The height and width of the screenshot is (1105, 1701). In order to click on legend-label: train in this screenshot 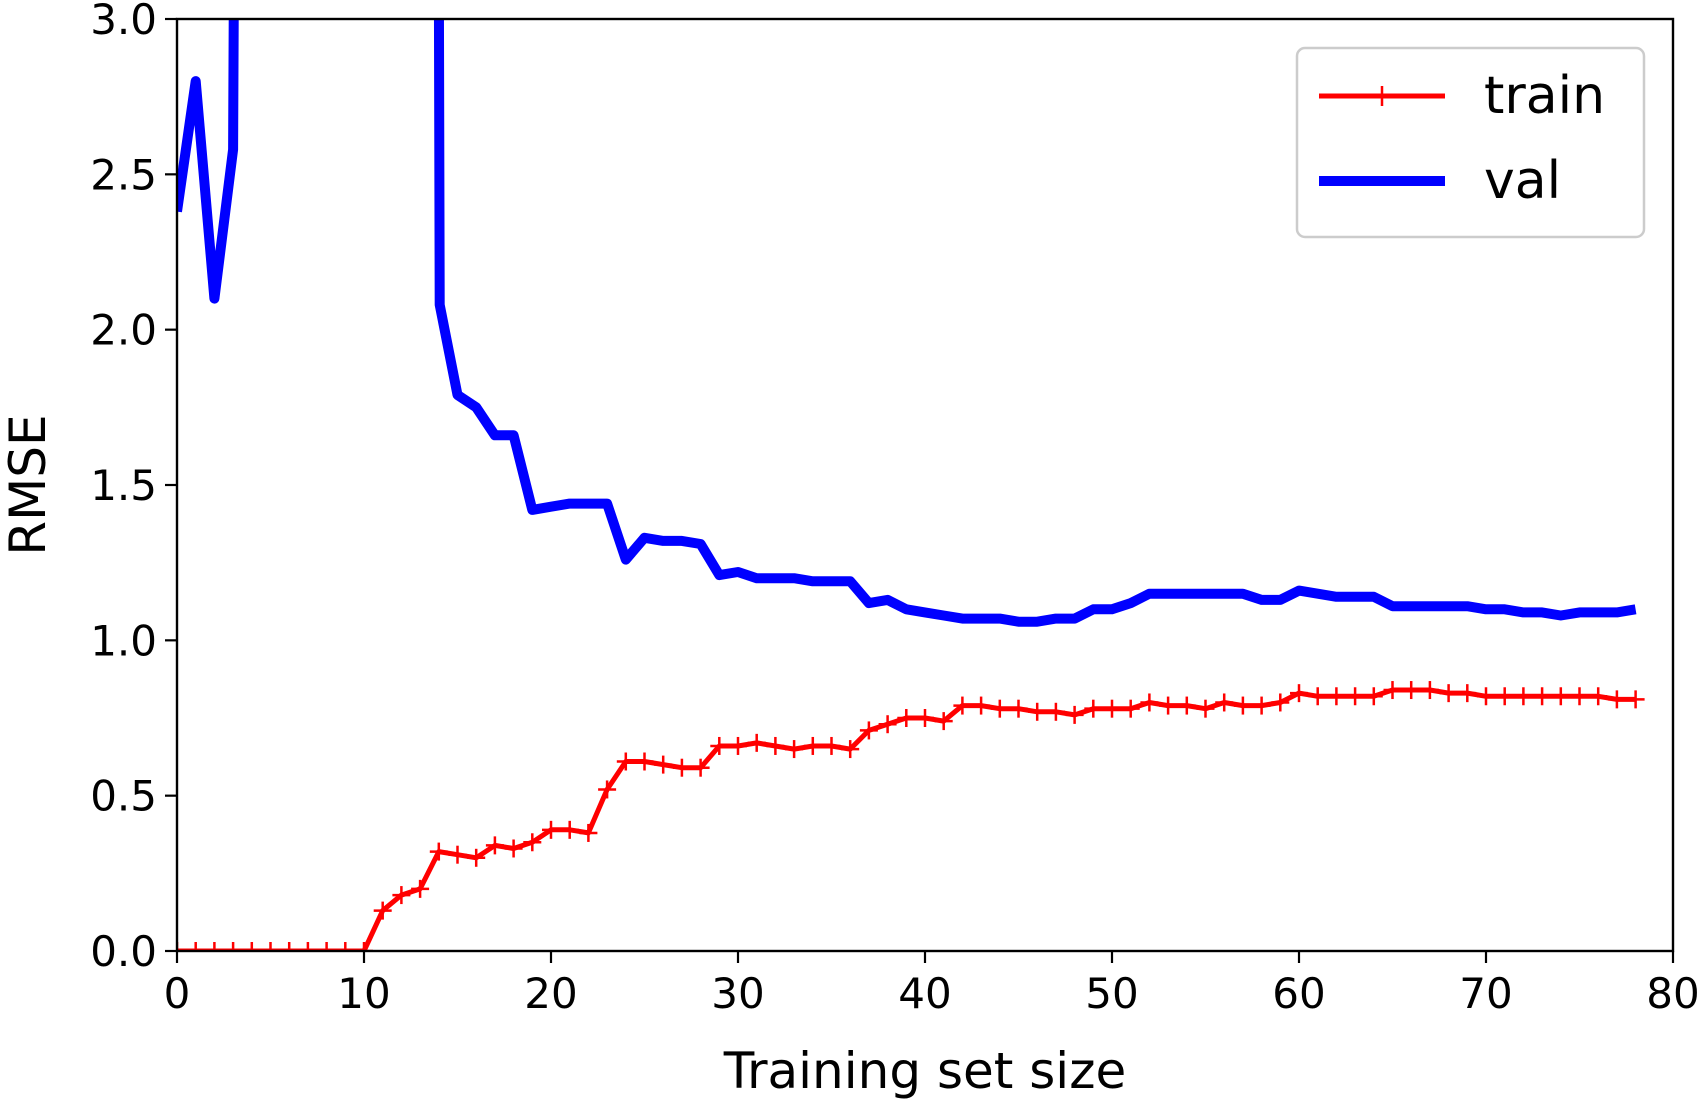, I will do `click(1544, 96)`.